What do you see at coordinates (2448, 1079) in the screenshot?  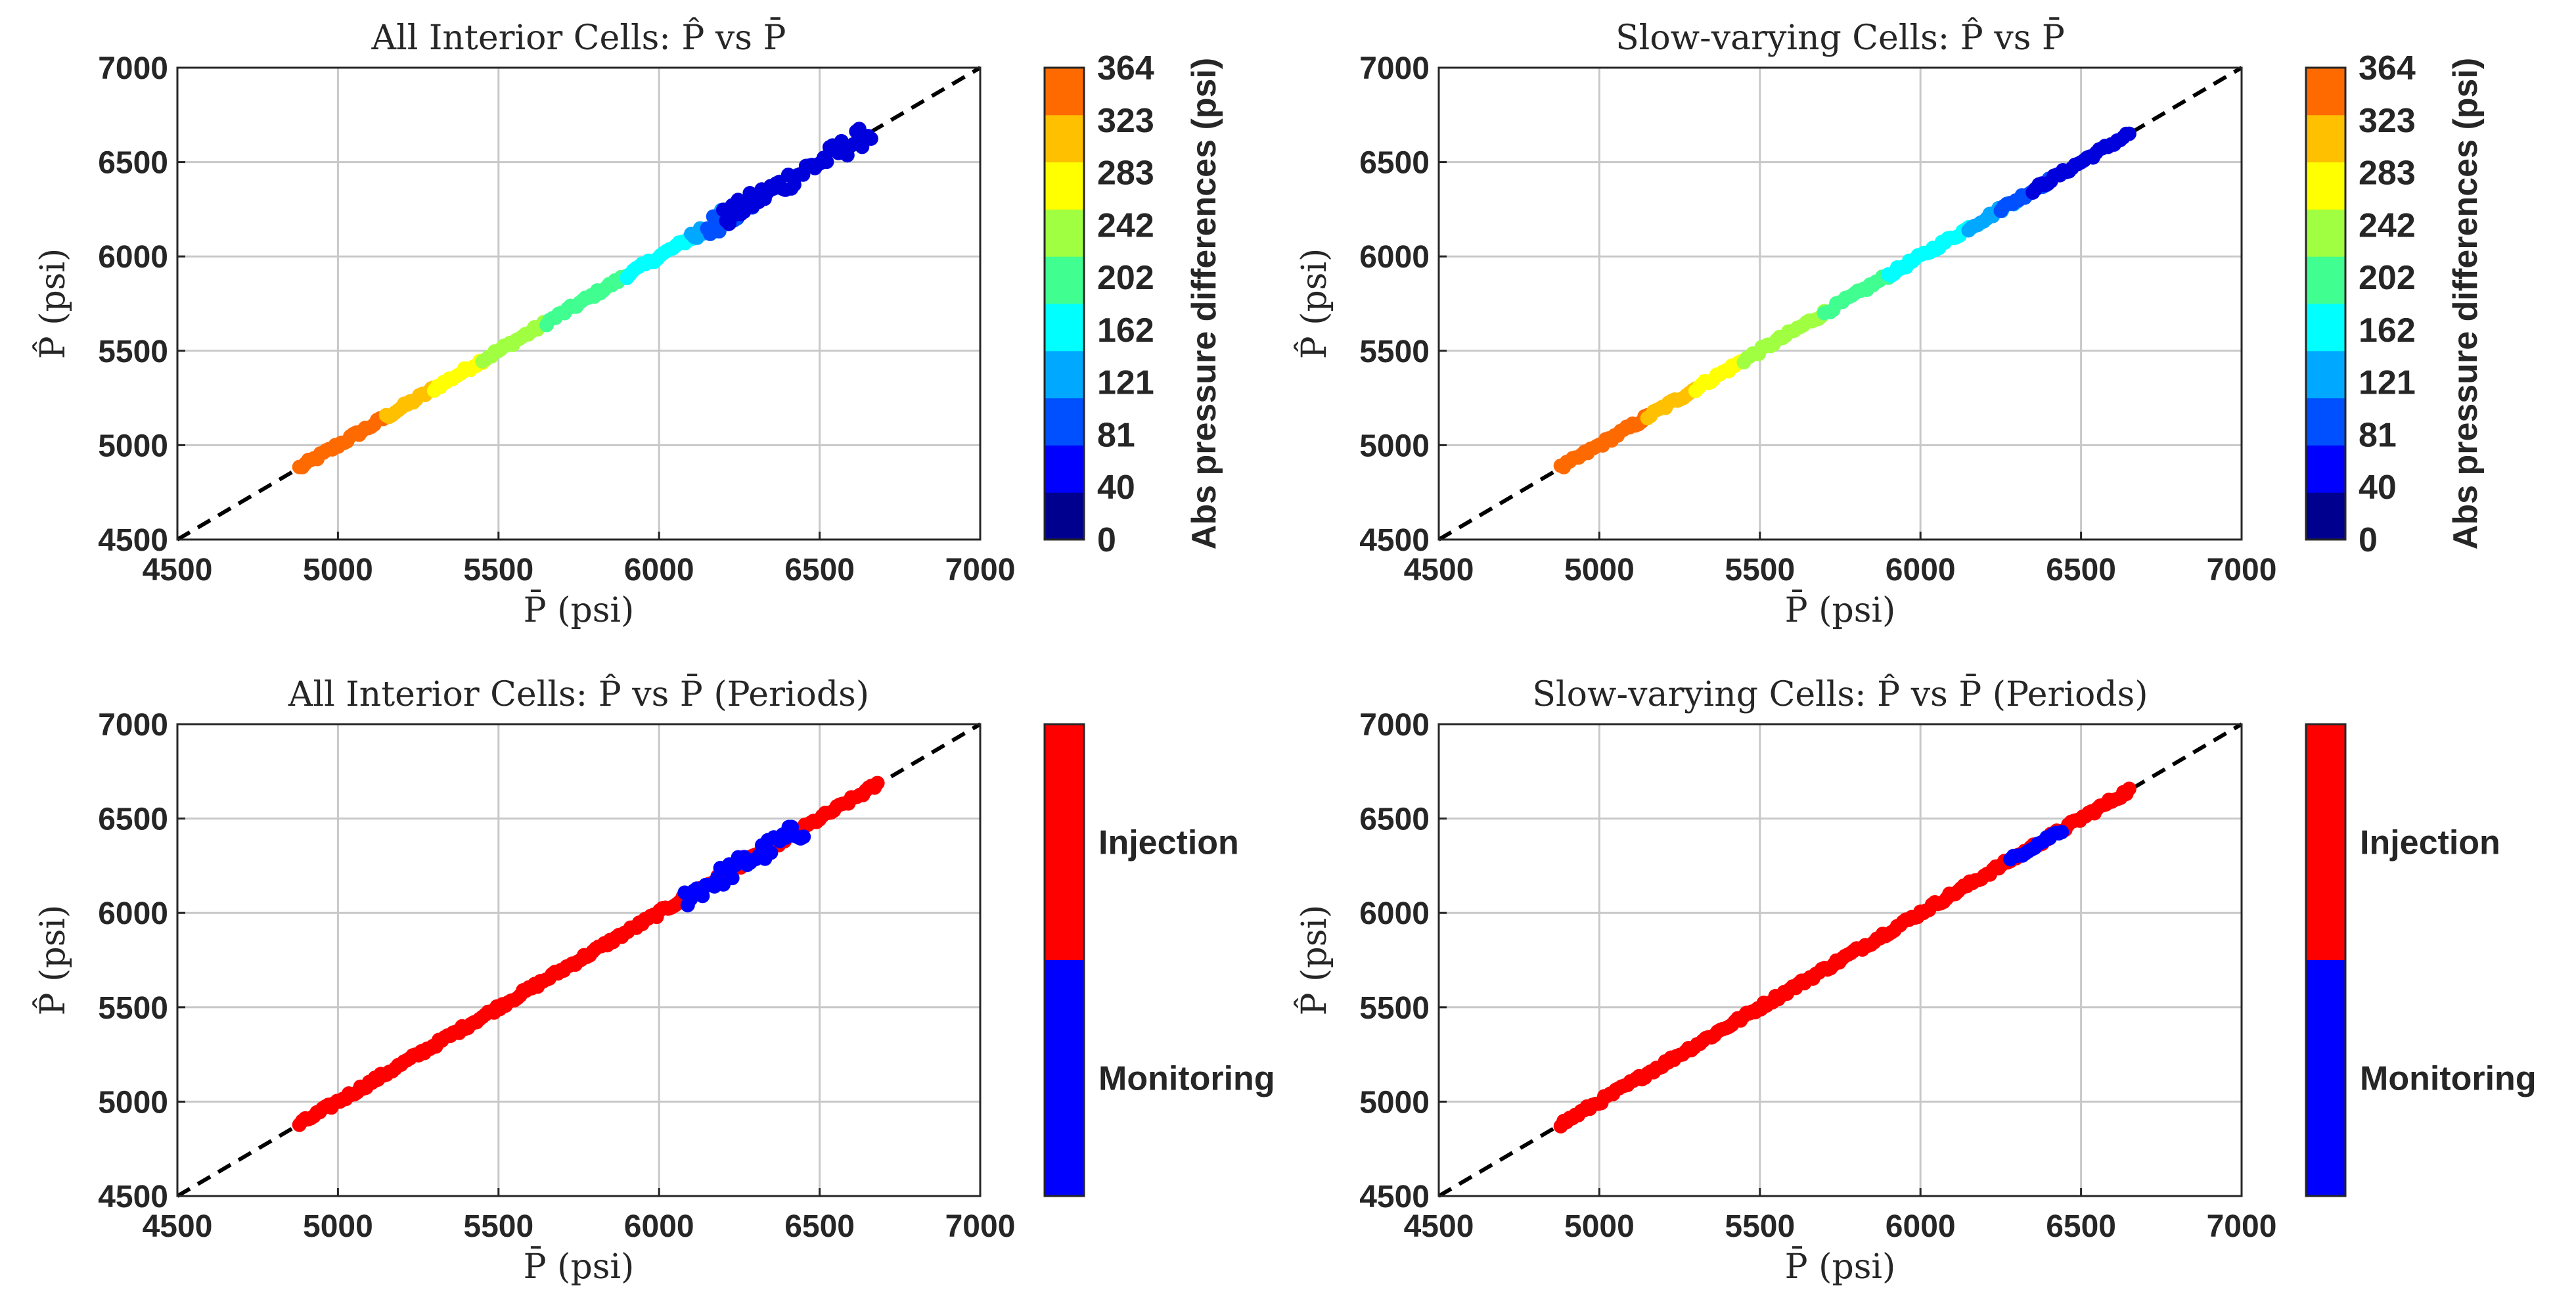 I see `colorbar-category-label: Monitoring` at bounding box center [2448, 1079].